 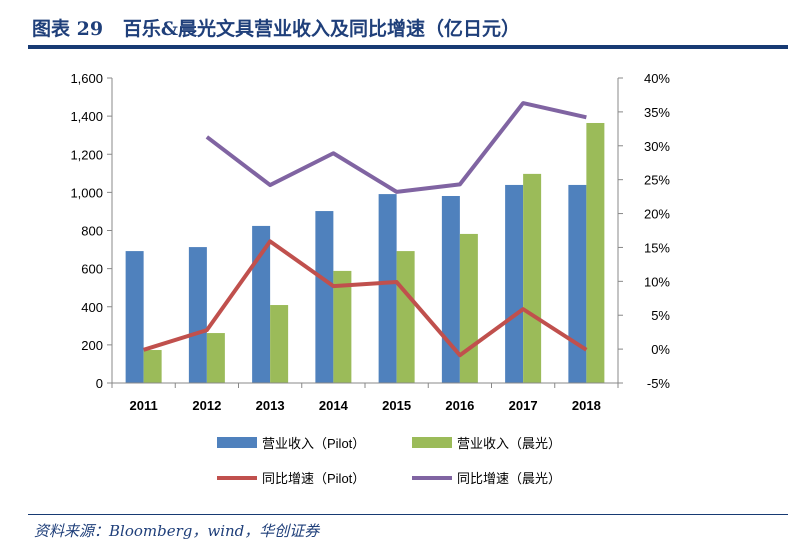 What do you see at coordinates (657, 78) in the screenshot?
I see `right-tick-label: 40%` at bounding box center [657, 78].